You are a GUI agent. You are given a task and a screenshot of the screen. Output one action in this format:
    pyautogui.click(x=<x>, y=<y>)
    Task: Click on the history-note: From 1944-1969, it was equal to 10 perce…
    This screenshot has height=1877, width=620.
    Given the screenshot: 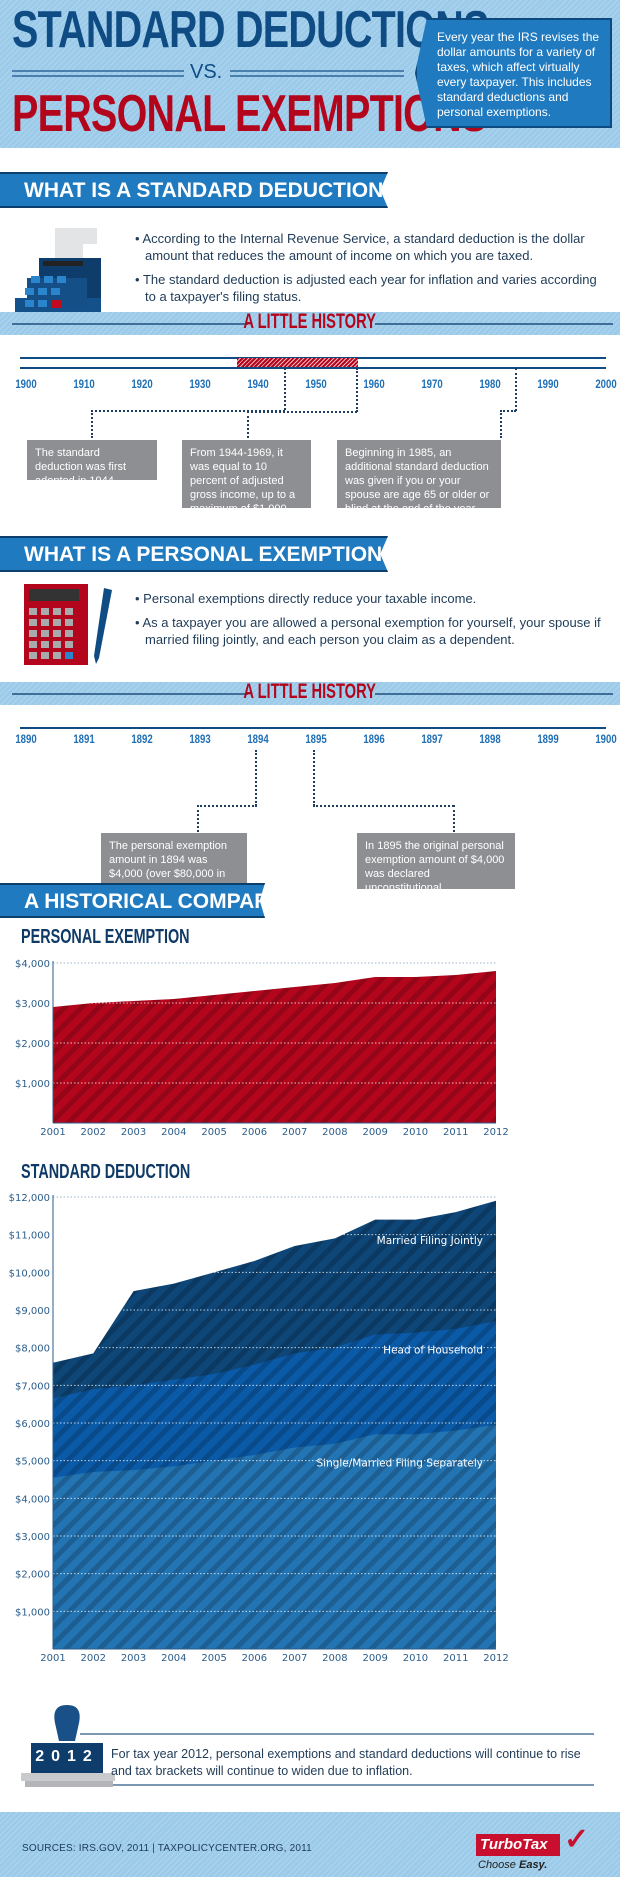 What is the action you would take?
    pyautogui.click(x=246, y=477)
    